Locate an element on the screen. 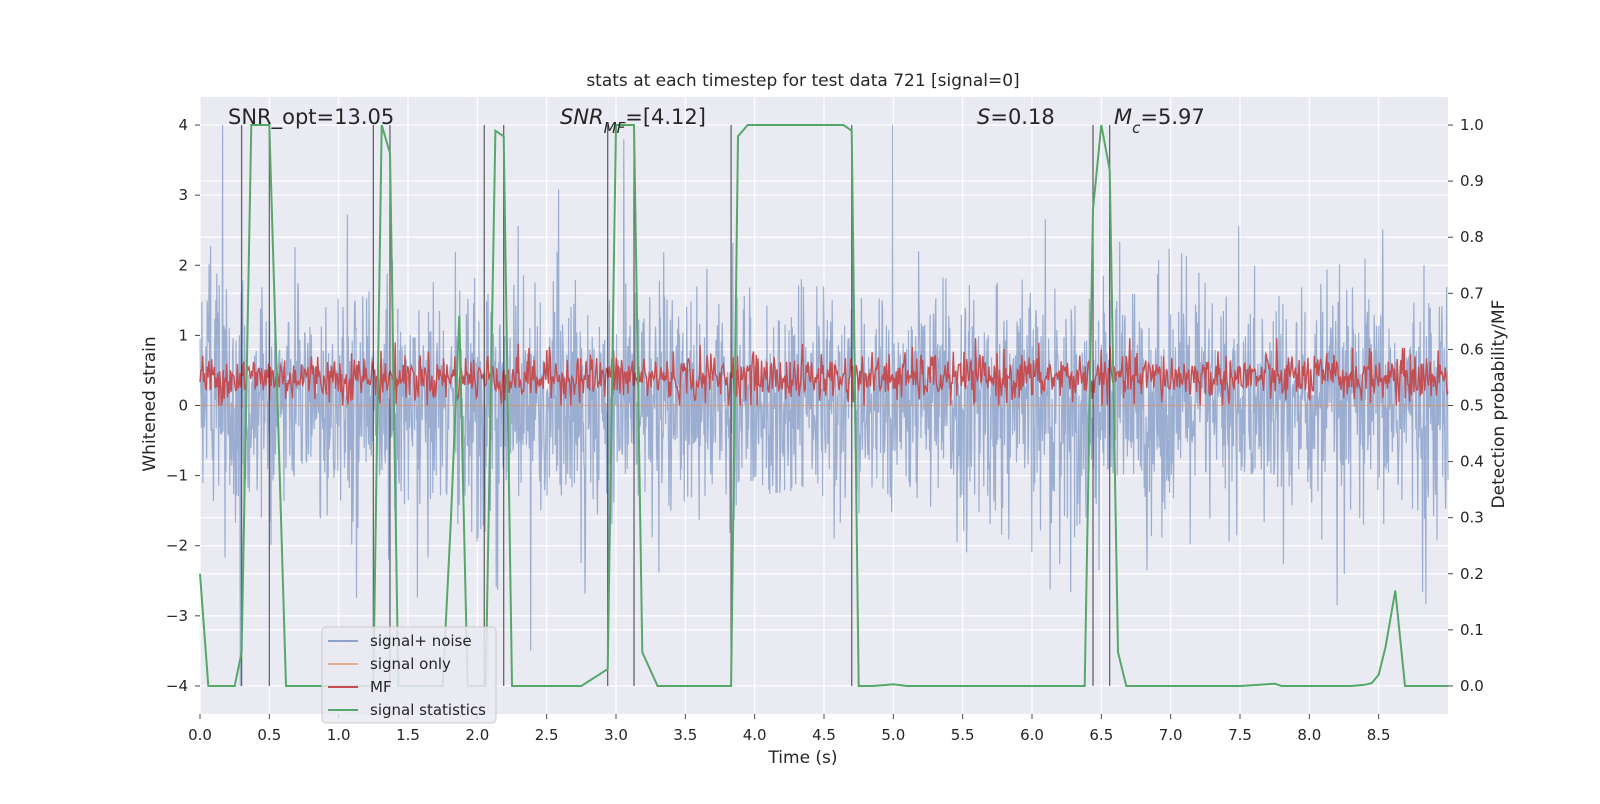 The width and height of the screenshot is (1600, 804). annotation-mc: Mc=5.97 is located at coordinates (1159, 121).